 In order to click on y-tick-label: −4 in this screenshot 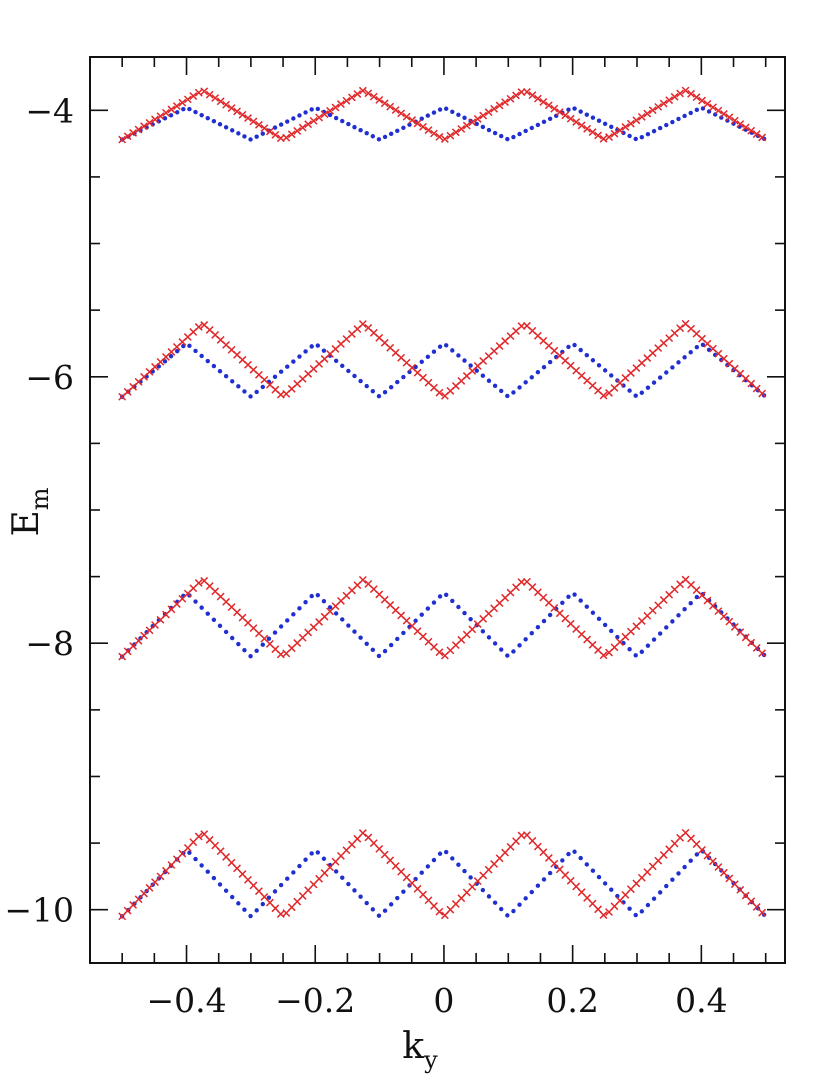, I will do `click(49, 110)`.